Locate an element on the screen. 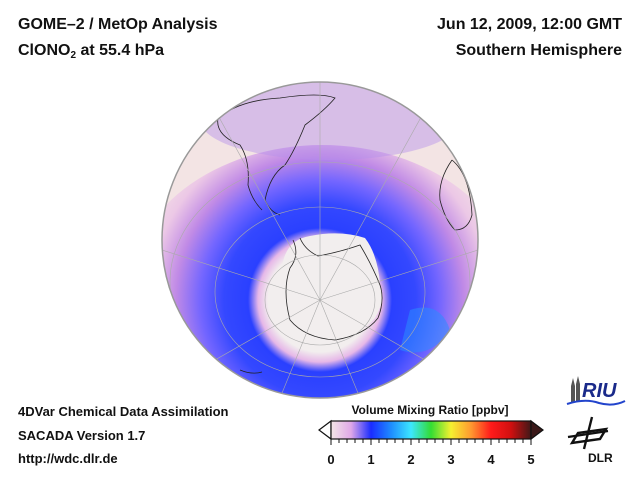 The width and height of the screenshot is (640, 480). colorbar-max-arrow is located at coordinates (537, 430).